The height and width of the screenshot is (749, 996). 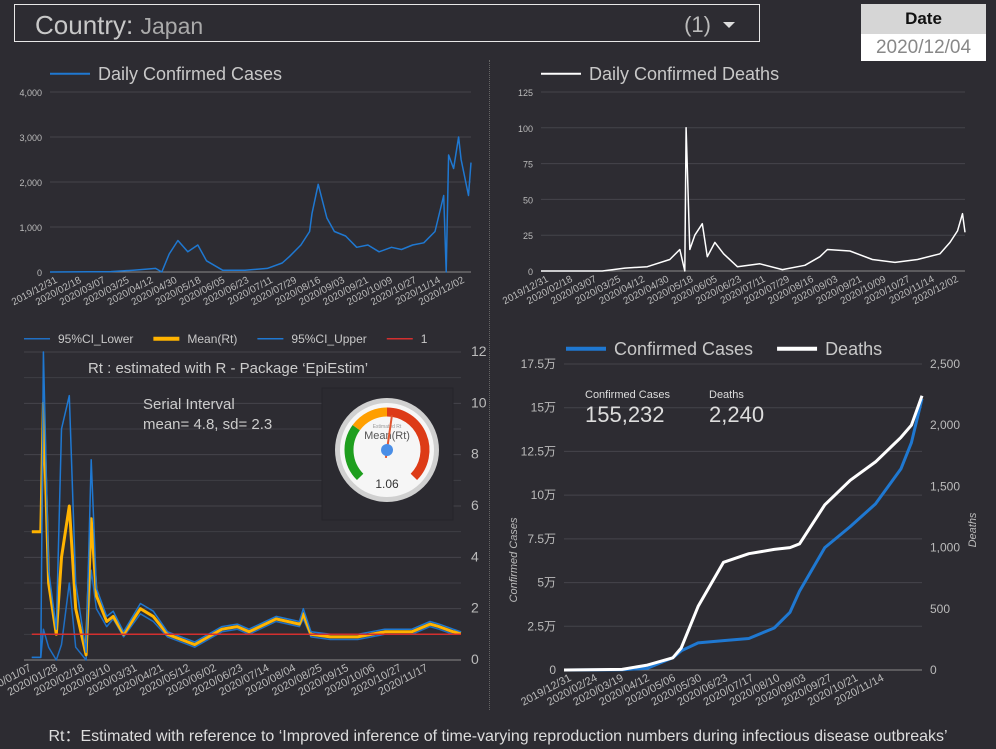 I want to click on date-value: 2020/12/04, so click(x=923, y=47).